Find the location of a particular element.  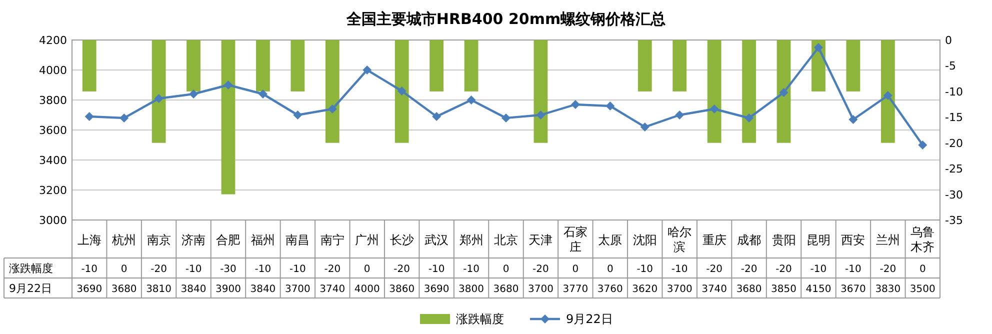

x-tick-label: 石家庄 is located at coordinates (575, 239).